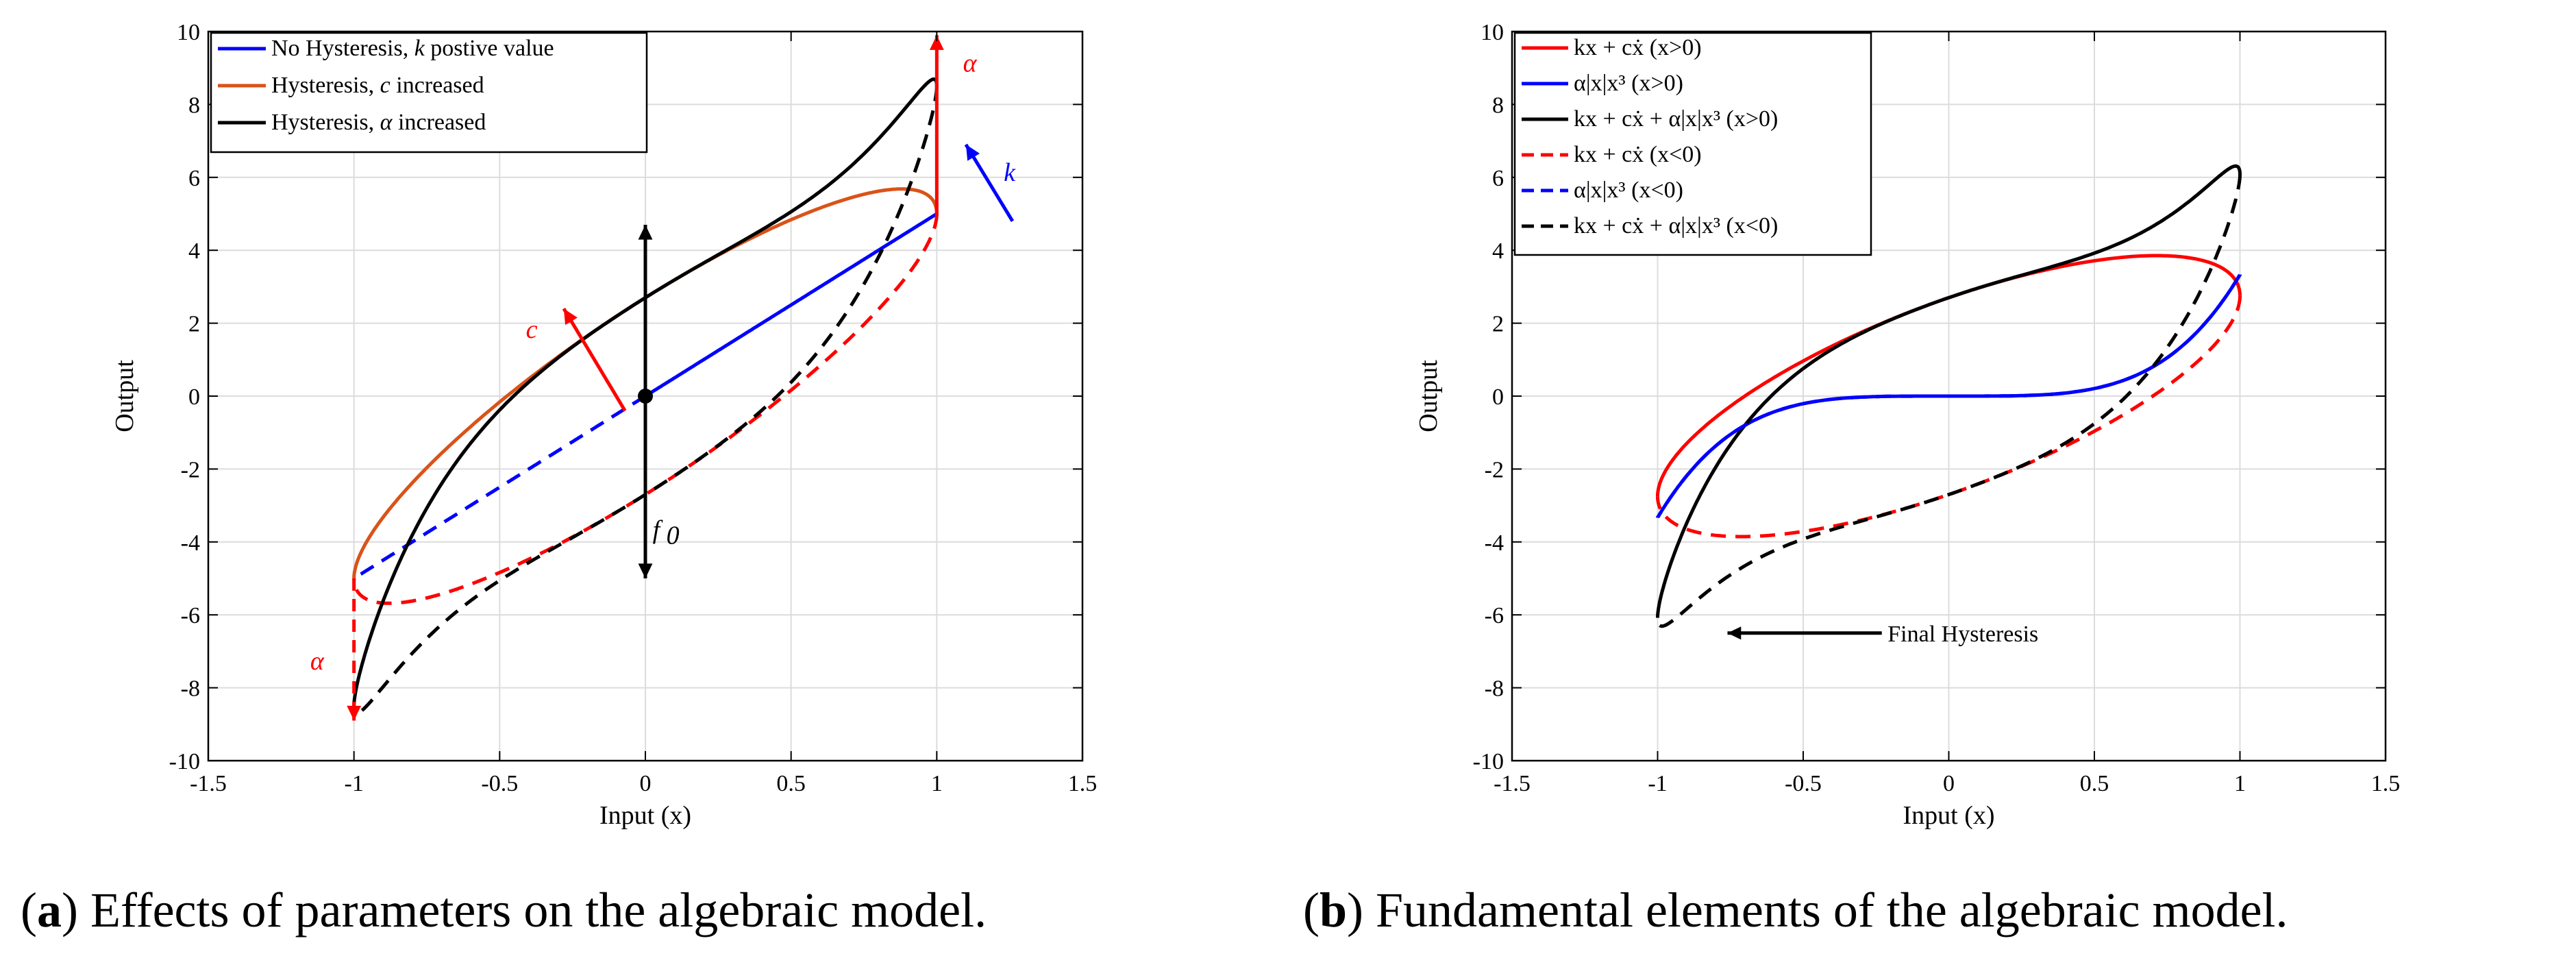  What do you see at coordinates (194, 178) in the screenshot?
I see `a-ytick-label-8: 6` at bounding box center [194, 178].